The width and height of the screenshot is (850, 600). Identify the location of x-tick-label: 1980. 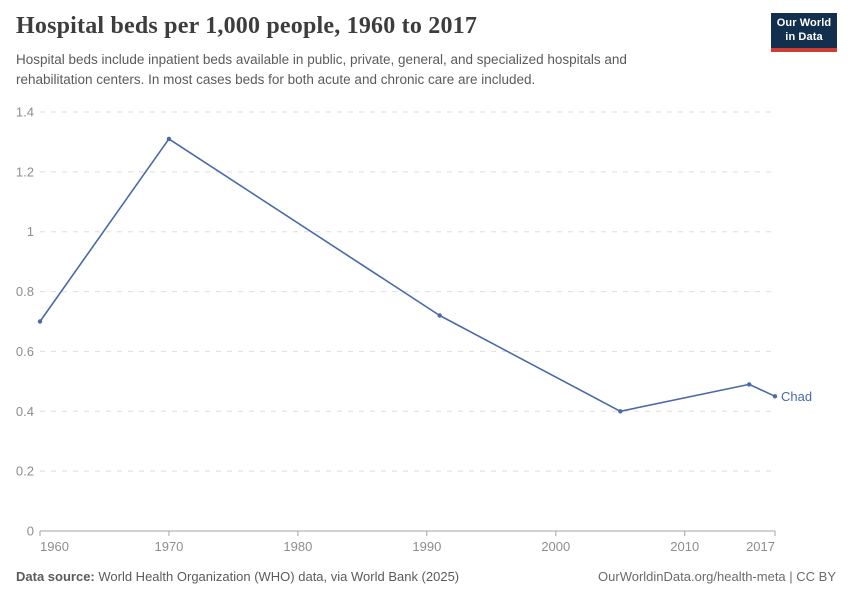
(297, 546).